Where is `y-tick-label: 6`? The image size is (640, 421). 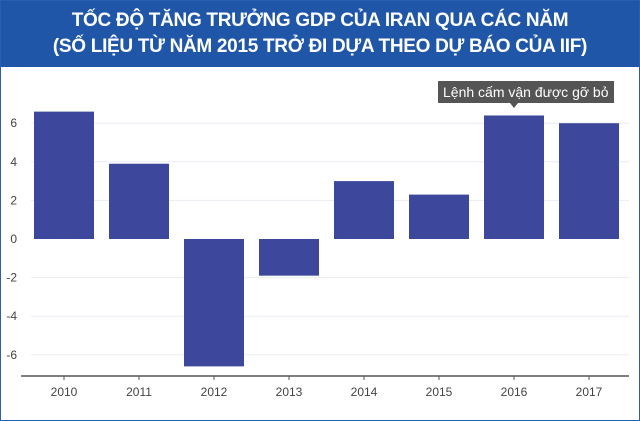
y-tick-label: 6 is located at coordinates (13, 123).